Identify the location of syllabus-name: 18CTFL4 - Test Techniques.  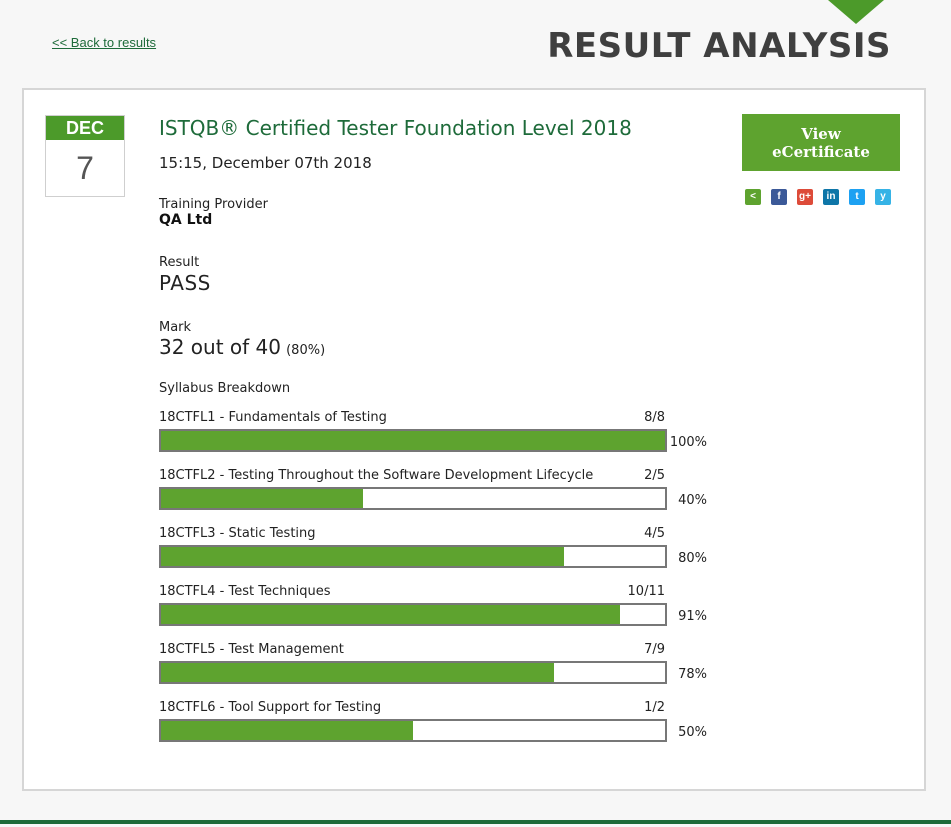
(245, 591).